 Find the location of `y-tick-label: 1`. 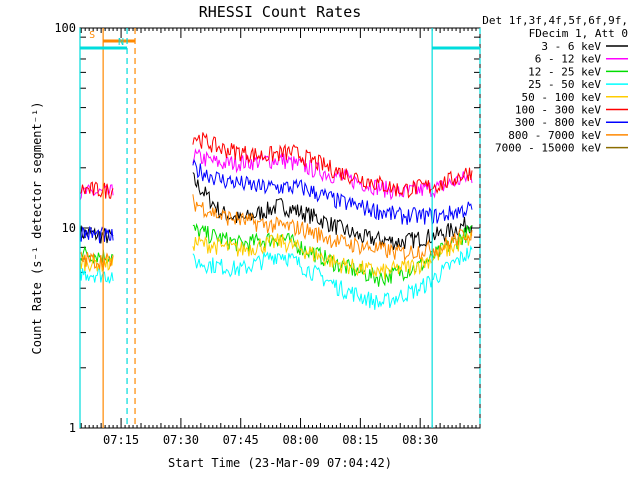

y-tick-label: 1 is located at coordinates (72, 428).